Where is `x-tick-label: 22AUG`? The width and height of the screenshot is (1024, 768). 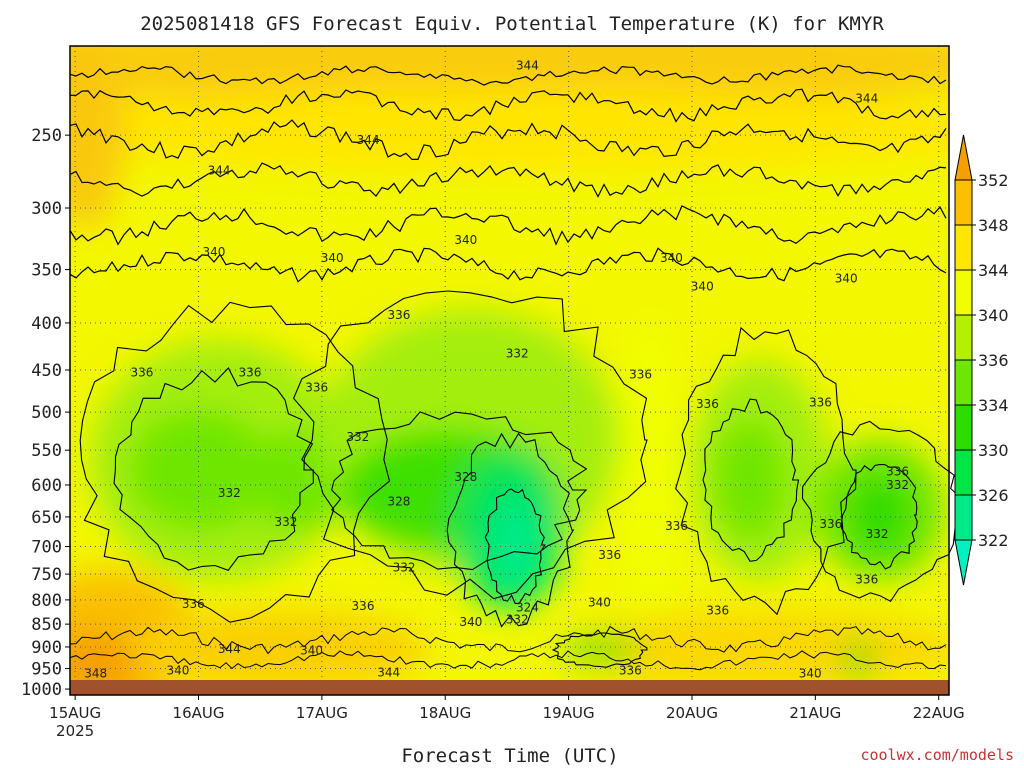
x-tick-label: 22AUG is located at coordinates (939, 713).